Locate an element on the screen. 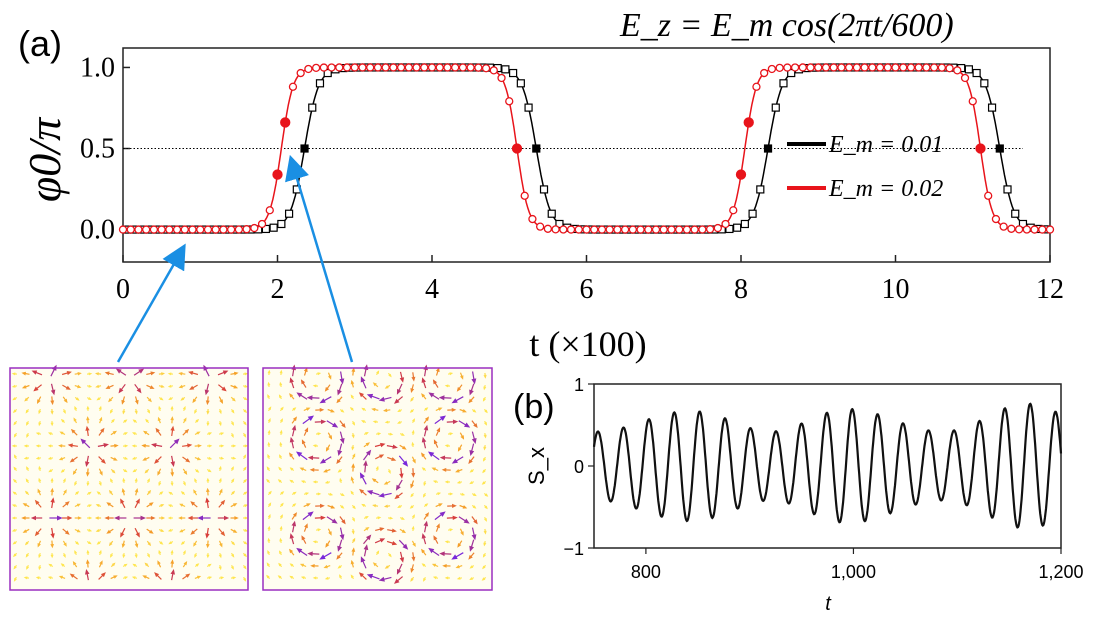 Image resolution: width=1093 pixels, height=628 pixels. b-series-line is located at coordinates (827, 465).